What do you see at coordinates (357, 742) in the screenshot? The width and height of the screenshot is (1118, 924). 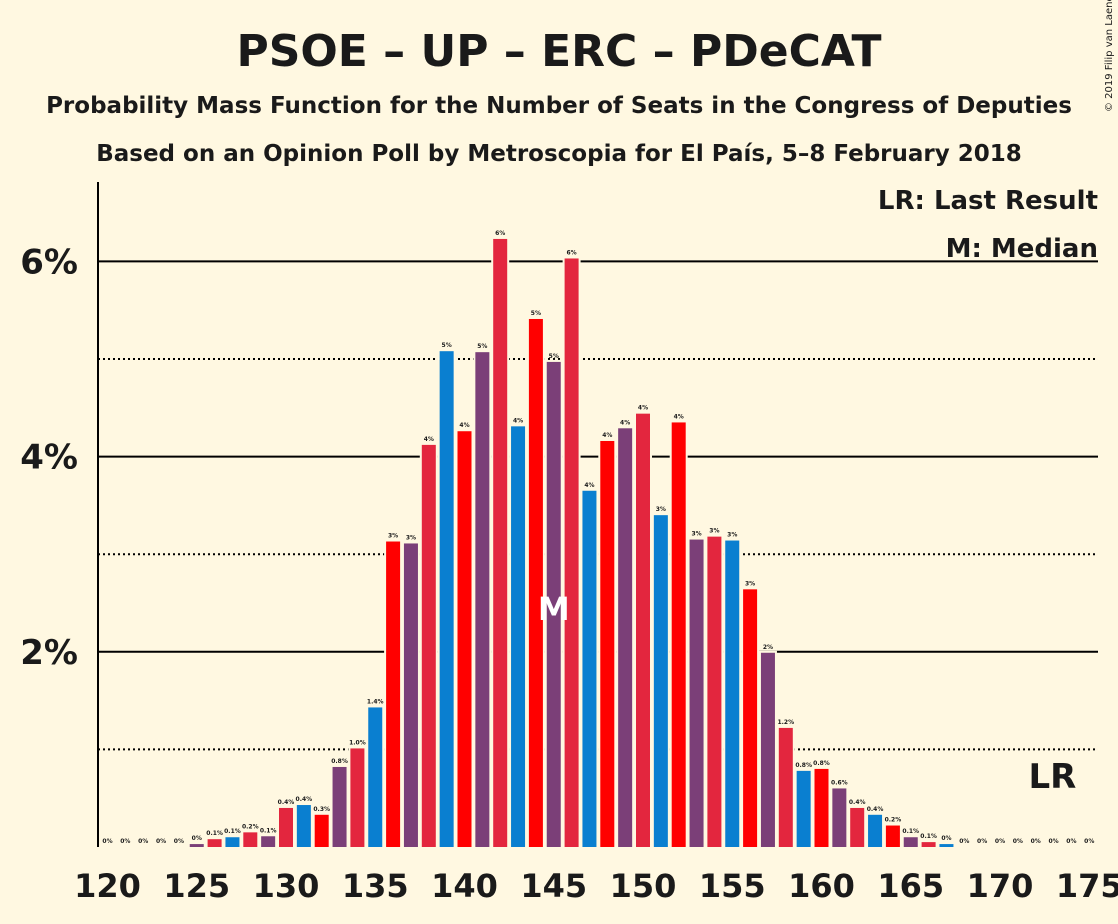 I see `data-label-seat-134: 1.0%` at bounding box center [357, 742].